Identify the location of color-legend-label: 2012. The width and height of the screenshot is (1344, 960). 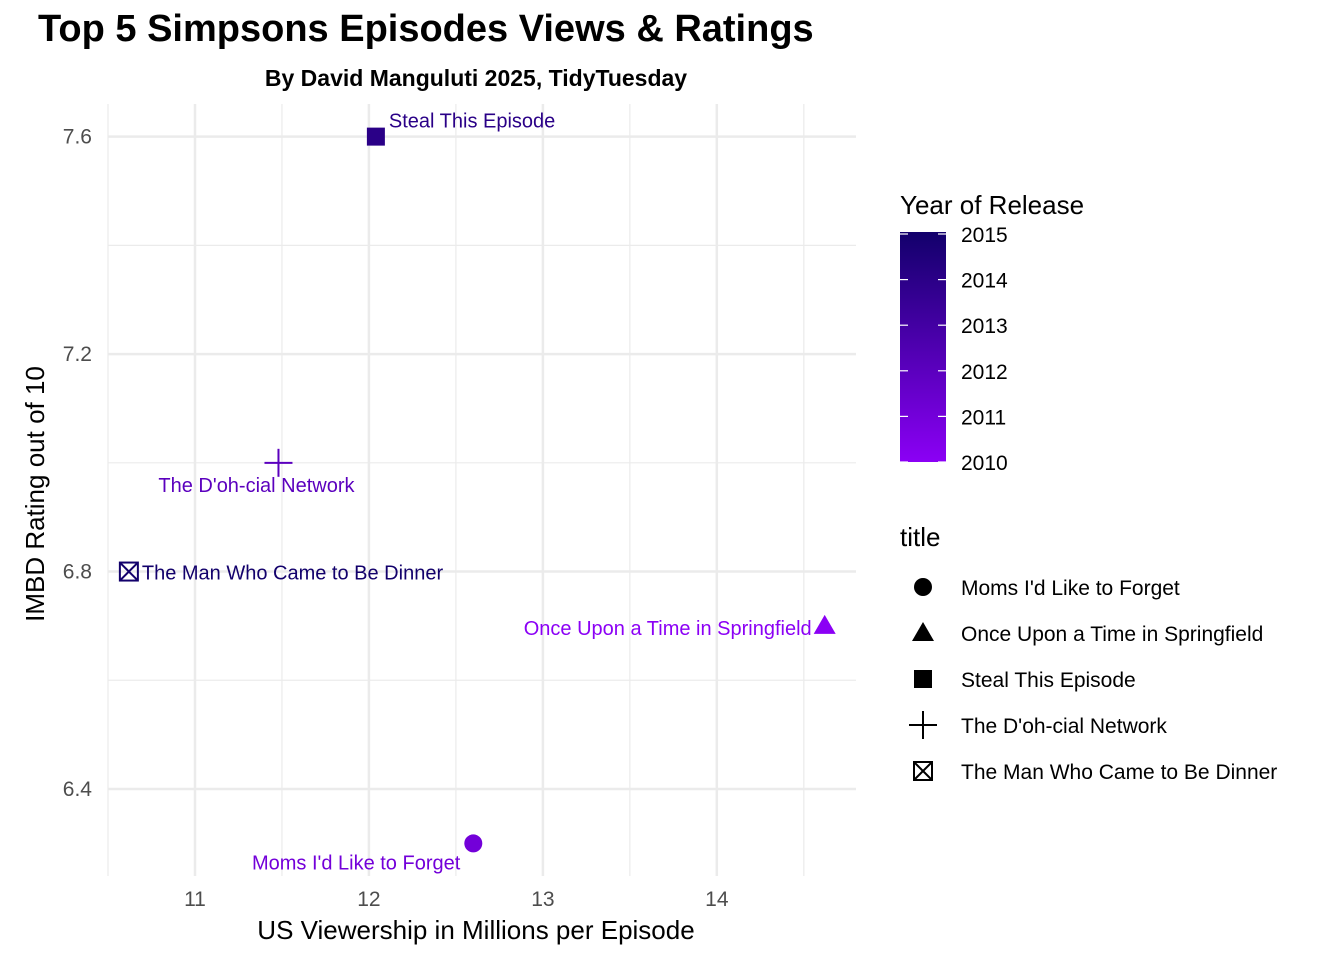
(984, 372).